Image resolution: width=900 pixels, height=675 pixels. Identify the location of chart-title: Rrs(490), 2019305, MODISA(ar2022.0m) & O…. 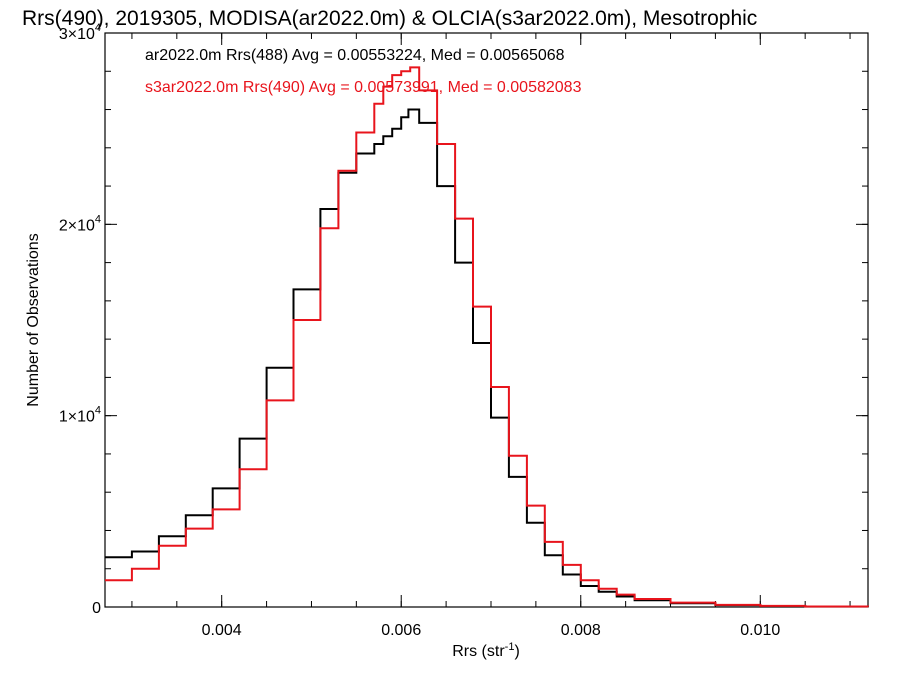
(389, 18).